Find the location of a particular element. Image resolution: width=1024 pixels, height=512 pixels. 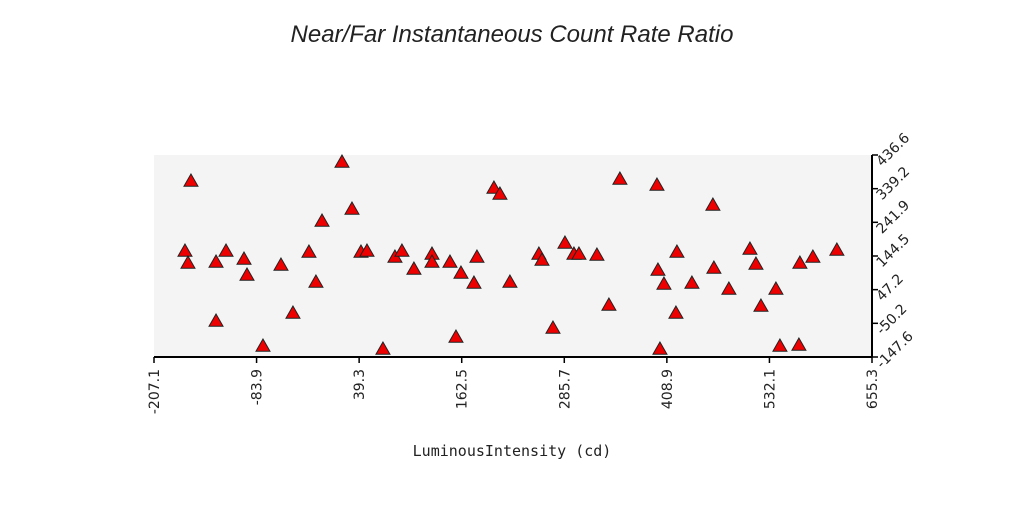

x-tick-label: 285.7 is located at coordinates (565, 389).